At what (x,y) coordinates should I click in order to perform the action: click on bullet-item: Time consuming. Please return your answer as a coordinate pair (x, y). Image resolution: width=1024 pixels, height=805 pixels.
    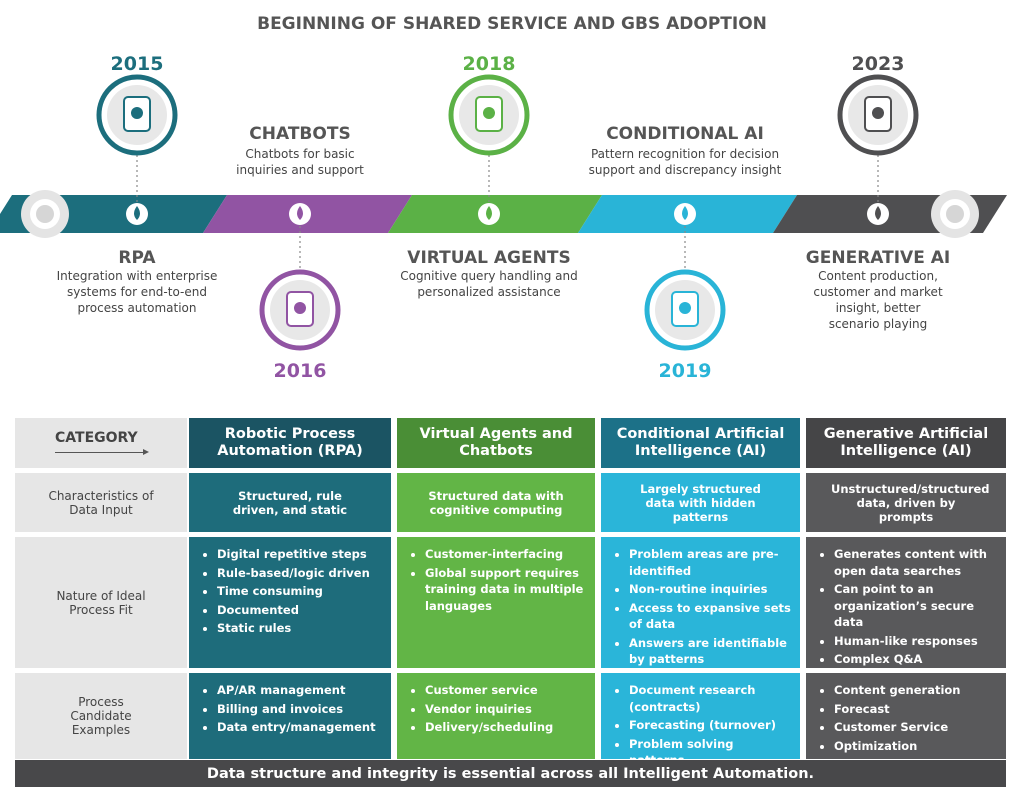
    Looking at the image, I should click on (300, 591).